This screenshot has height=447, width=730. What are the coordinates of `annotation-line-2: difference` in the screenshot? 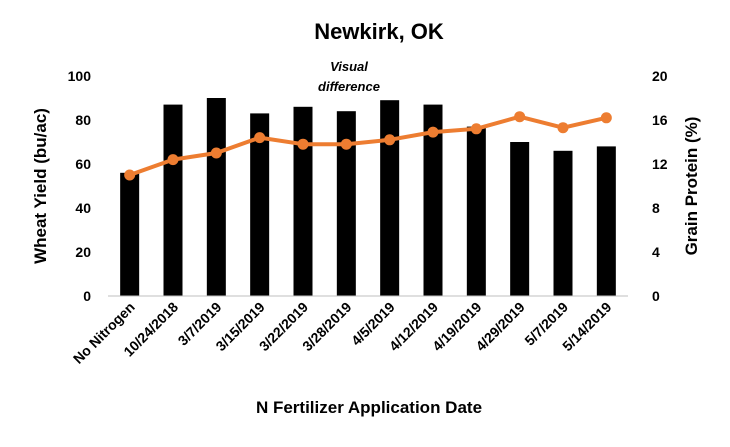 It's located at (349, 86).